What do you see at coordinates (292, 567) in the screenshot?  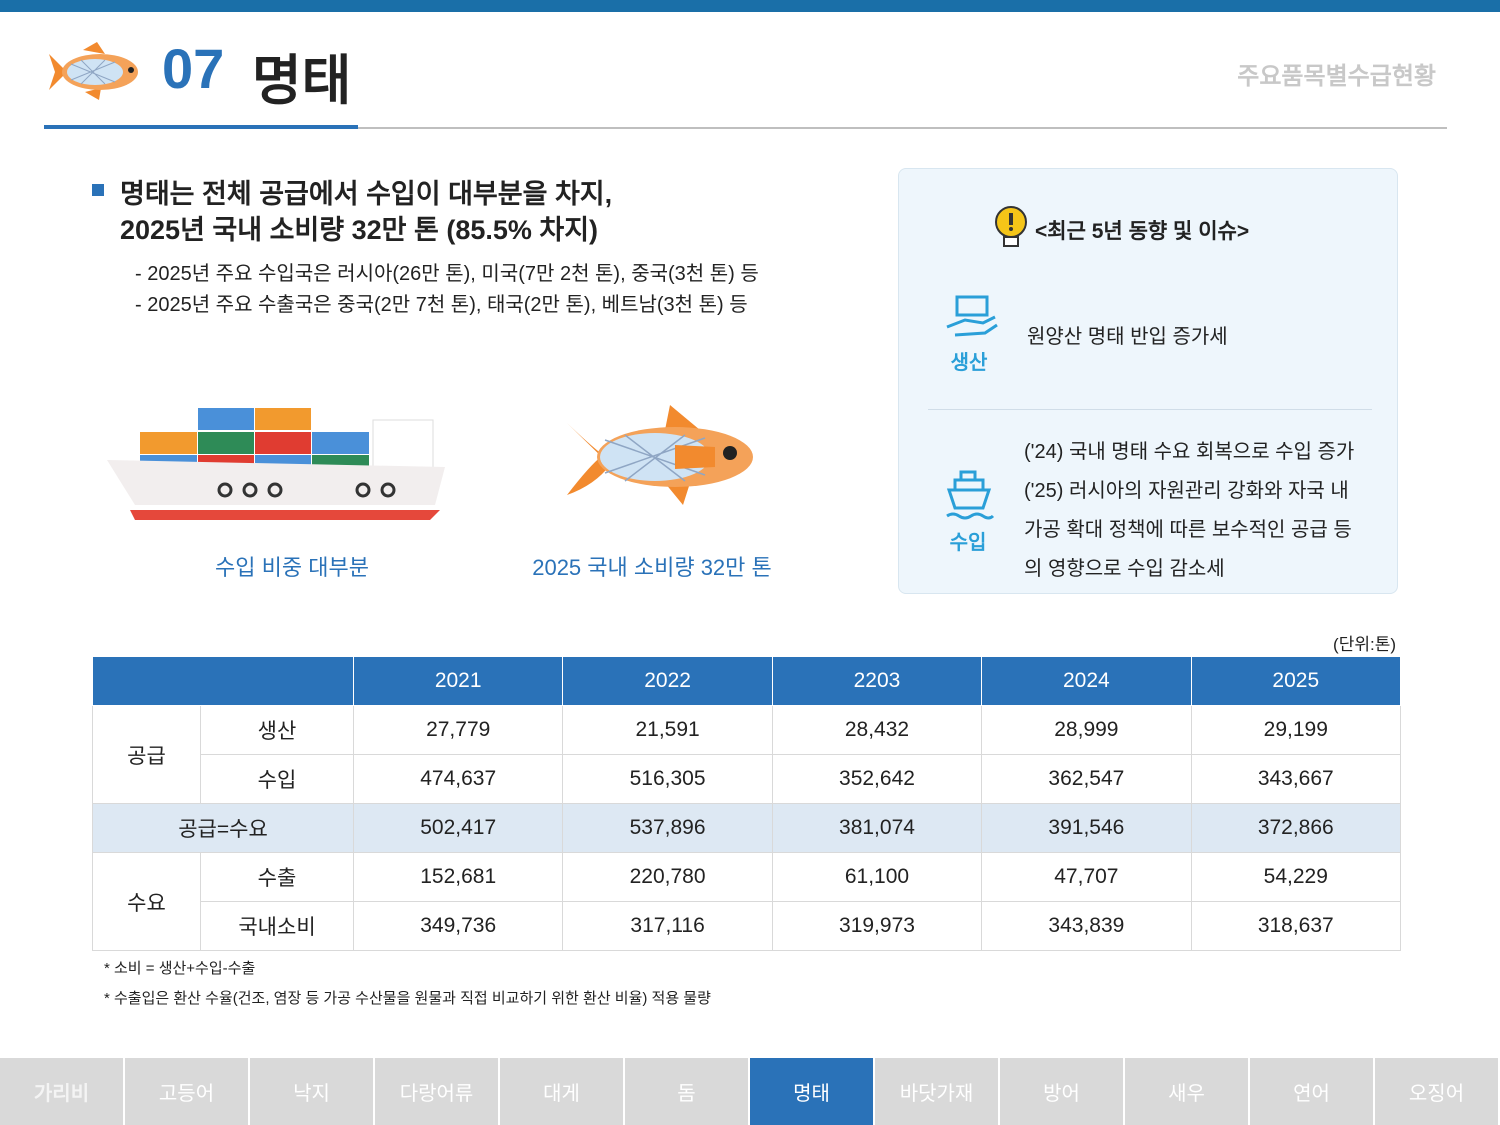 I see `ship-caption: 수입 비중 대부분` at bounding box center [292, 567].